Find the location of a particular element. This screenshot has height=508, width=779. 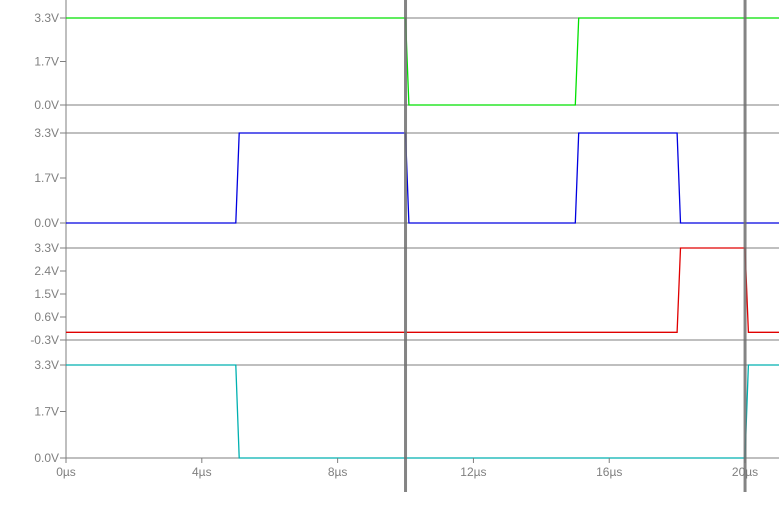

x-tick-label: 12µs is located at coordinates (473, 472).